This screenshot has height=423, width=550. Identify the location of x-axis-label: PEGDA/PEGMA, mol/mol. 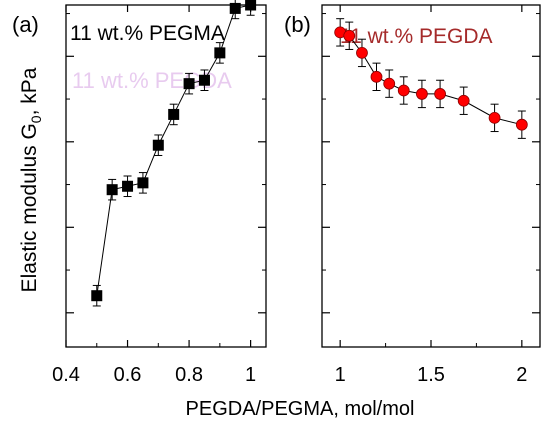
(300, 409).